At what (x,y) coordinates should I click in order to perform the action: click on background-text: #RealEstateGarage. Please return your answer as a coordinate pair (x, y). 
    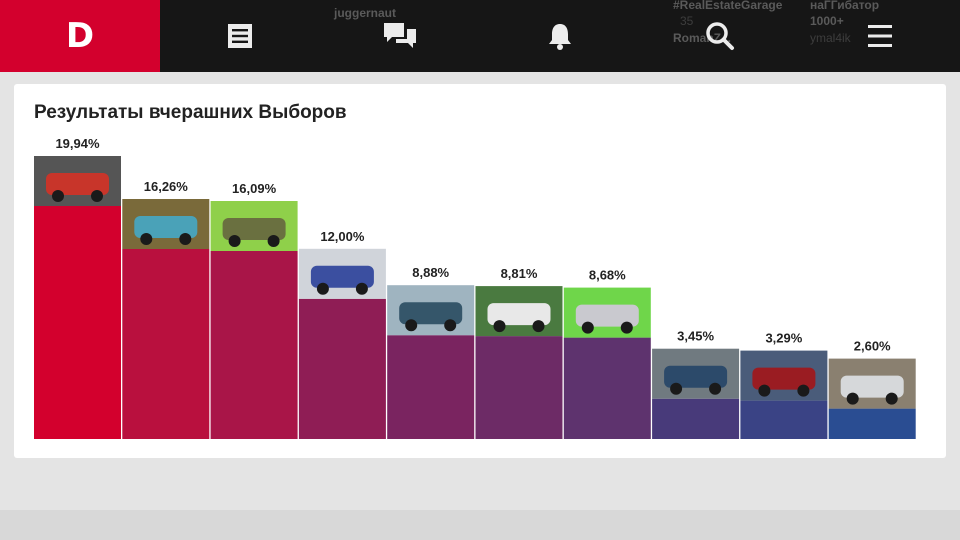
    Looking at the image, I should click on (728, 6).